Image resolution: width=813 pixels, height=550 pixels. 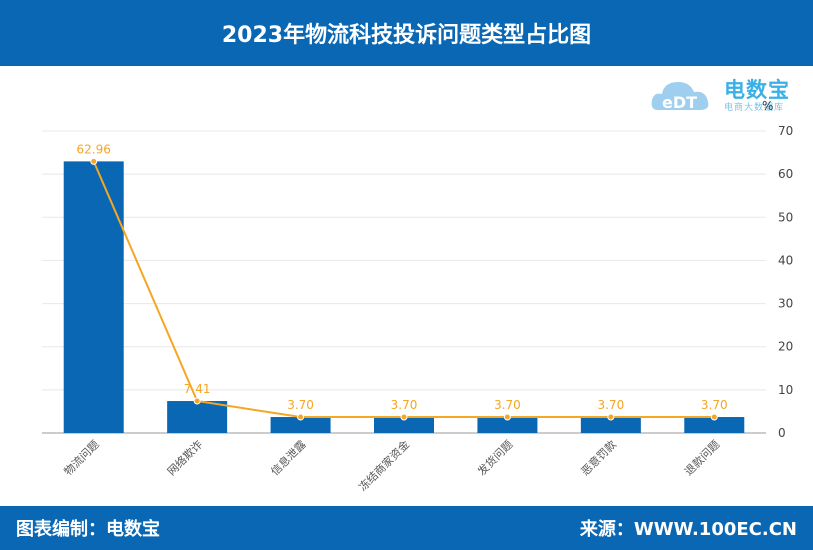 I want to click on footer-source: 来源：WWW.100EC.CN, so click(x=688, y=529).